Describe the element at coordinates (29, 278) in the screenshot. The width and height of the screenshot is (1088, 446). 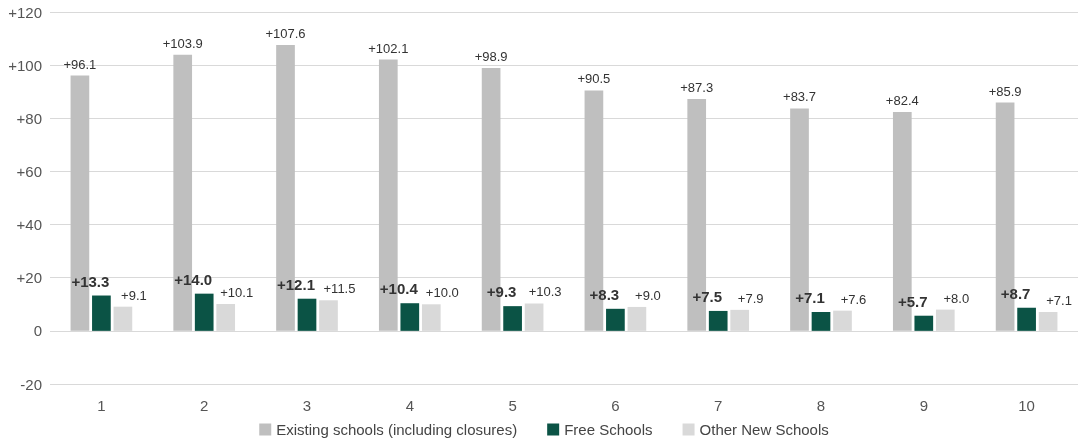
I see `y-tick-label: +20` at that location.